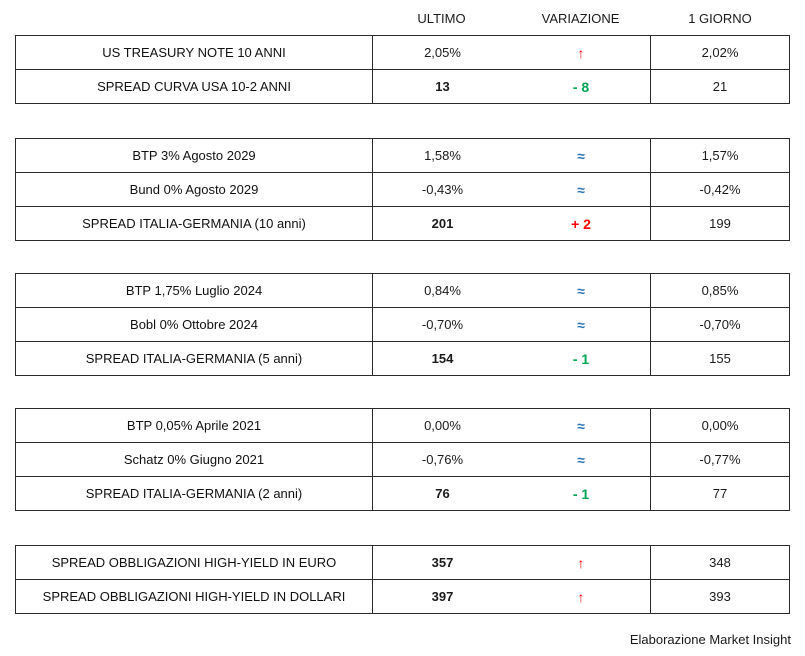  I want to click on ultimo-value: -0,70%, so click(442, 324).